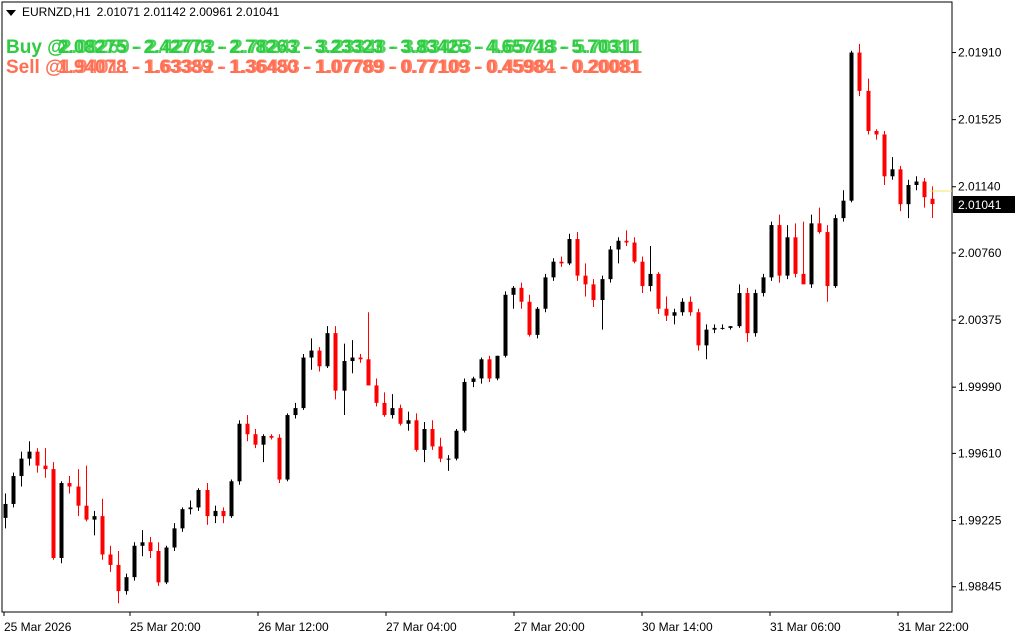 Image resolution: width=1024 pixels, height=640 pixels. What do you see at coordinates (980, 320) in the screenshot?
I see `y-tick-label: 2.00375` at bounding box center [980, 320].